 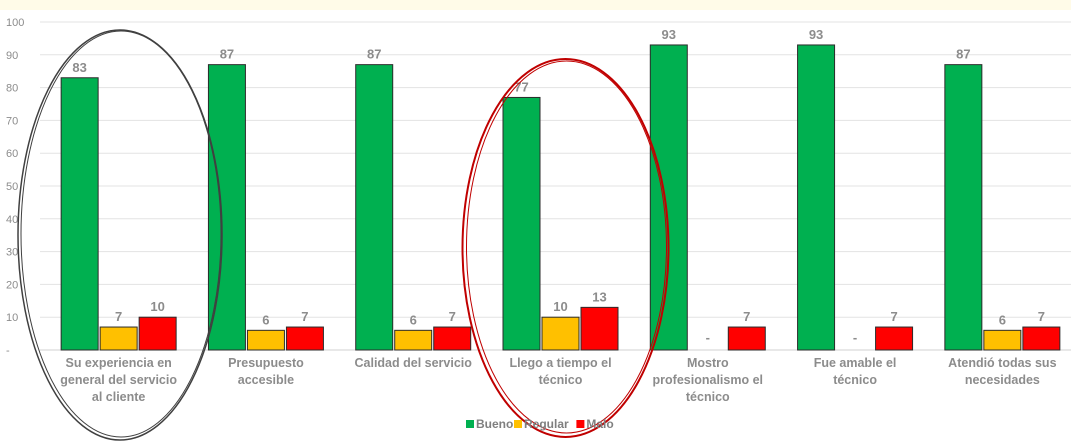 What do you see at coordinates (12, 89) in the screenshot?
I see `y-tick-label: 80` at bounding box center [12, 89].